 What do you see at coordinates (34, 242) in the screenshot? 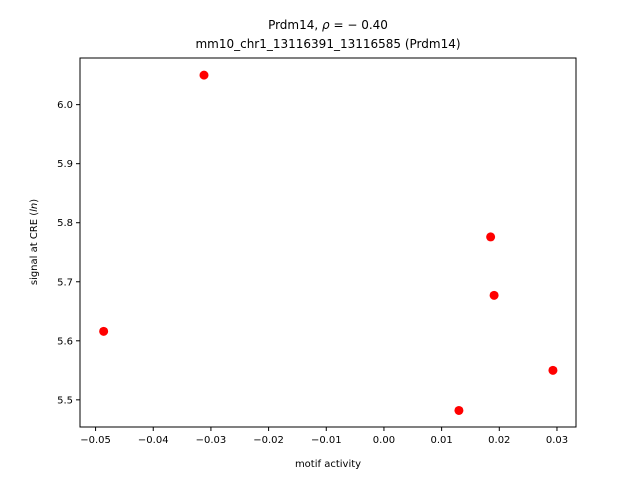
I see `y-axis-label: signal at CRE (ln)` at bounding box center [34, 242].